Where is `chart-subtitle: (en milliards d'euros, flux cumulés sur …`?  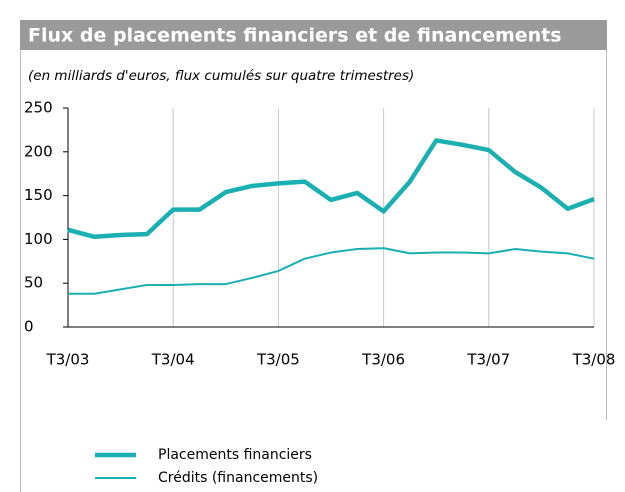
chart-subtitle: (en milliards d'euros, flux cumulés sur … is located at coordinates (221, 76).